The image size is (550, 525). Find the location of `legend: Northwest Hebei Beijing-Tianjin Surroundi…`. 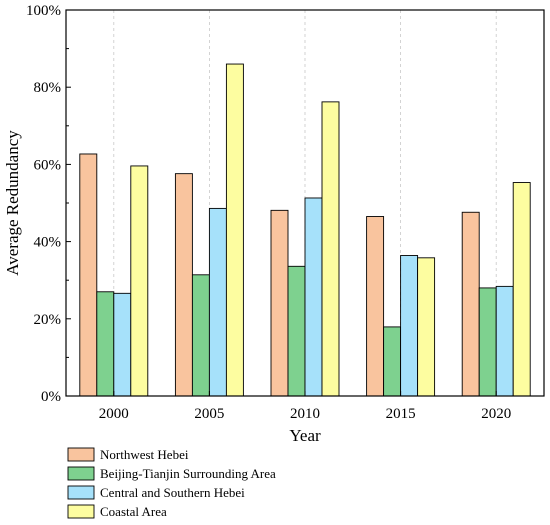

legend: Northwest Hebei Beijing-Tianjin Surroundi… is located at coordinates (171, 483).